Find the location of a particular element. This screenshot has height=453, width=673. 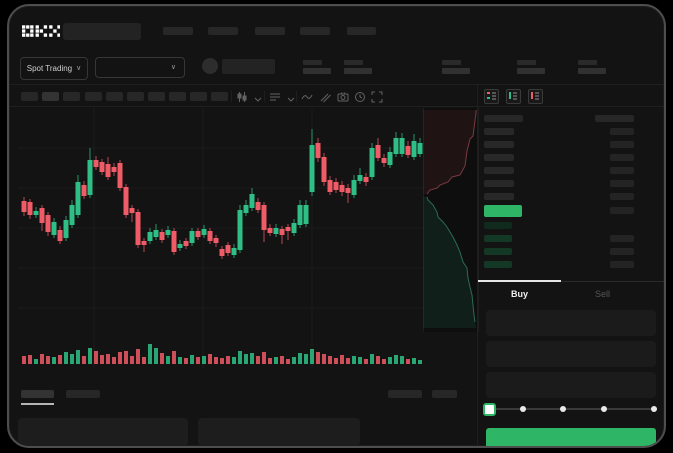

open-orders-panel is located at coordinates (103, 432).